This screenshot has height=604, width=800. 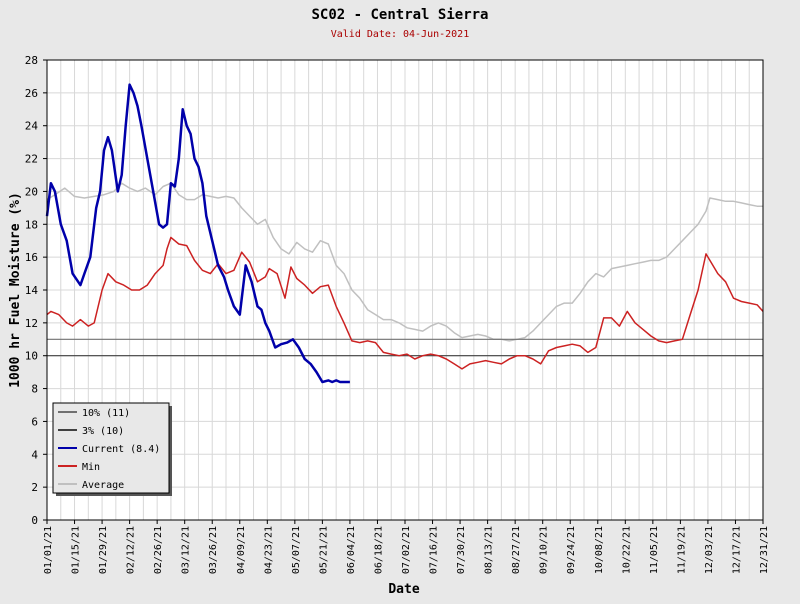 What do you see at coordinates (34, 487) in the screenshot?
I see `y-tick-label: 2` at bounding box center [34, 487].